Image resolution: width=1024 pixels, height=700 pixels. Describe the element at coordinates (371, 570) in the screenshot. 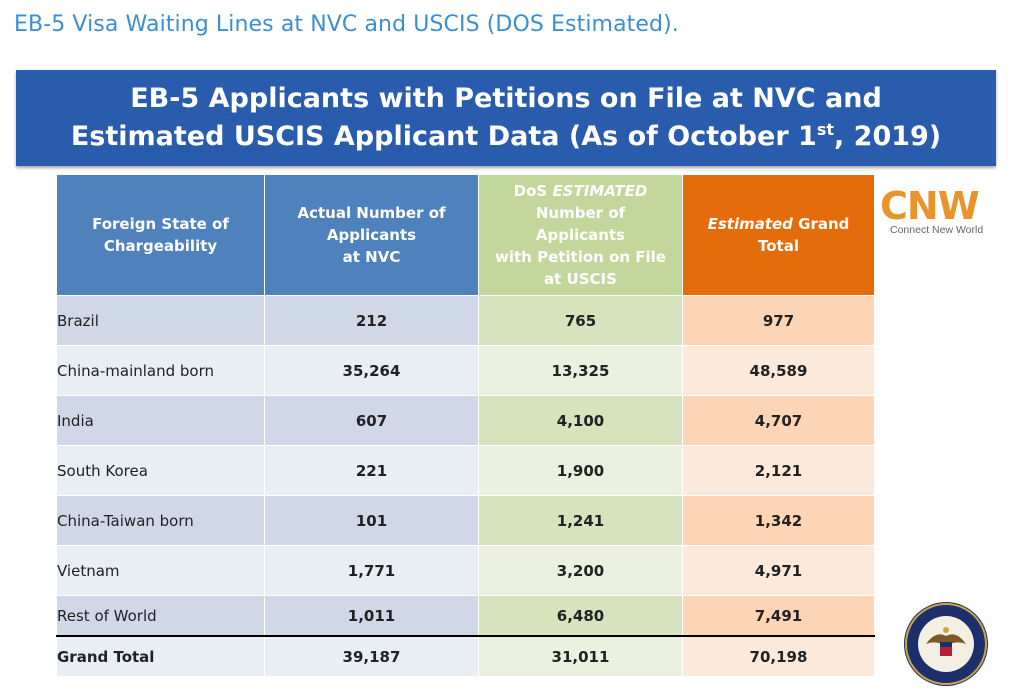

I see `nvc-cell: 1,771` at that location.